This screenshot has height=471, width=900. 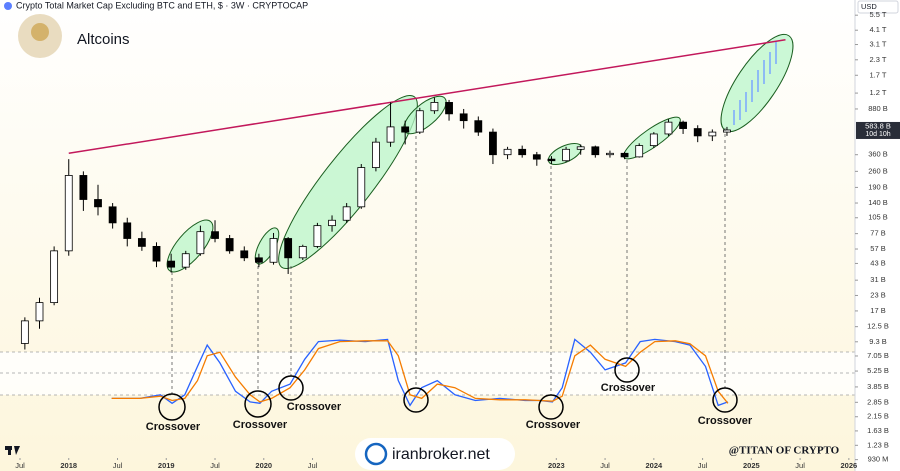 I want to click on avatar-face, so click(x=40, y=32).